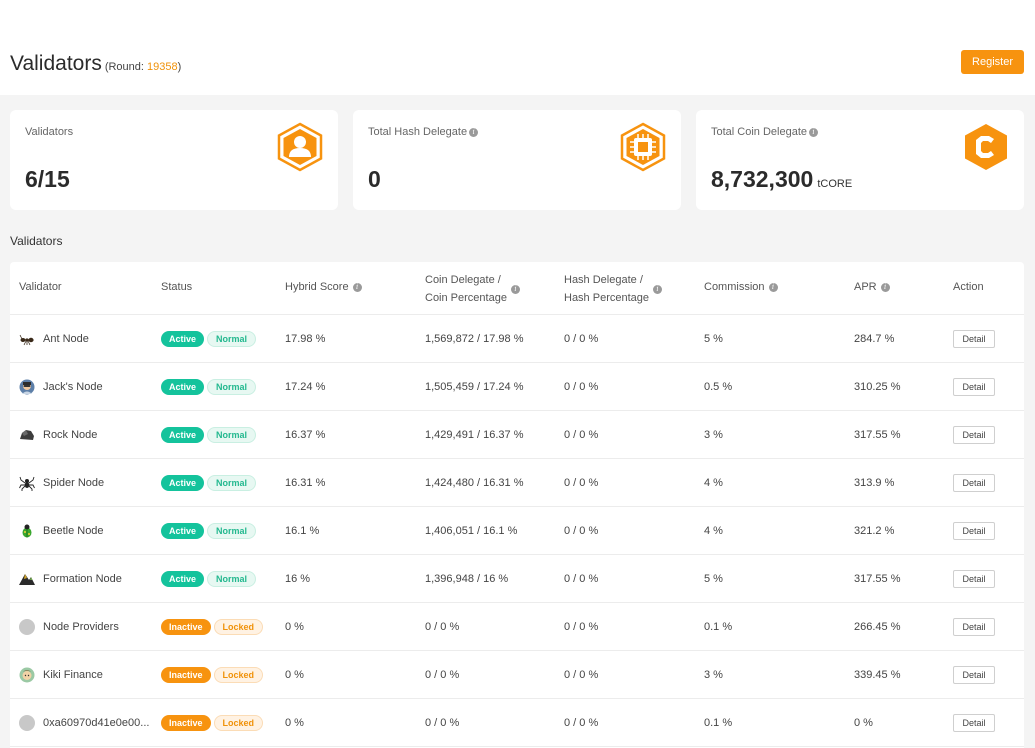 The width and height of the screenshot is (1035, 748). Describe the element at coordinates (73, 675) in the screenshot. I see `validator-name: Kiki Finance` at that location.